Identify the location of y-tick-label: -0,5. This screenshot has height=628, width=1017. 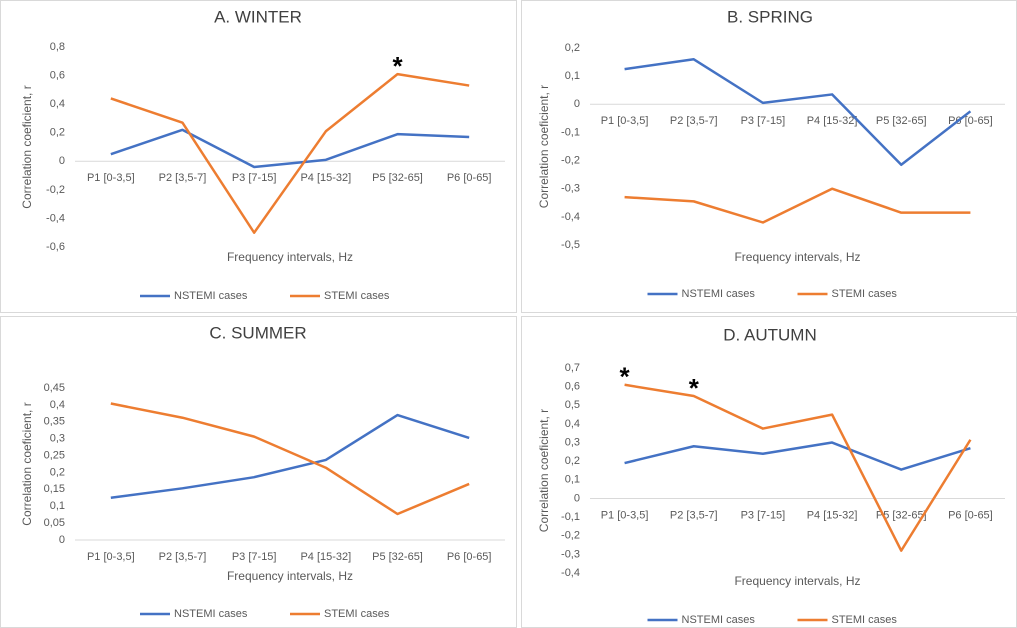
(570, 245).